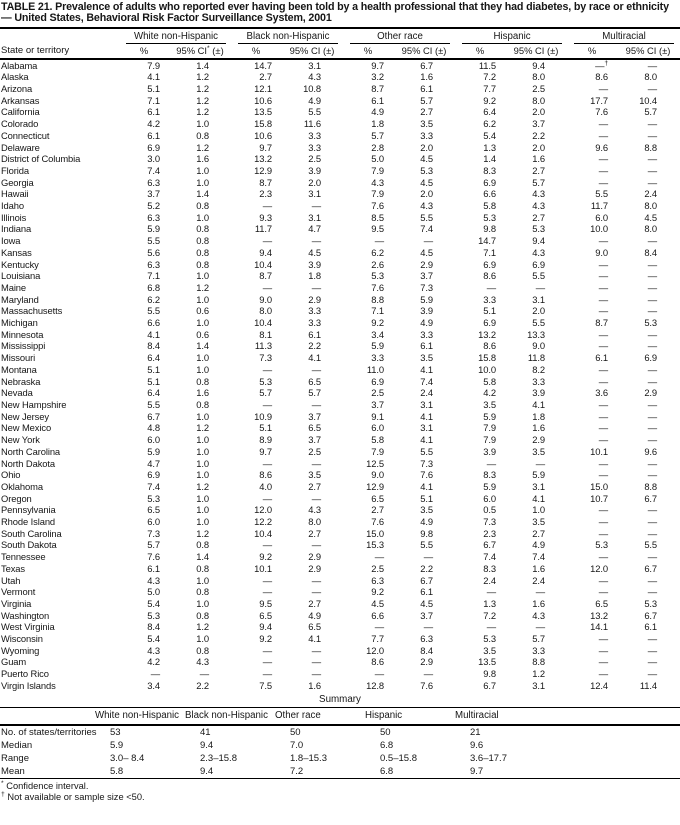  Describe the element at coordinates (13, 568) in the screenshot. I see `state-name: Texas` at that location.